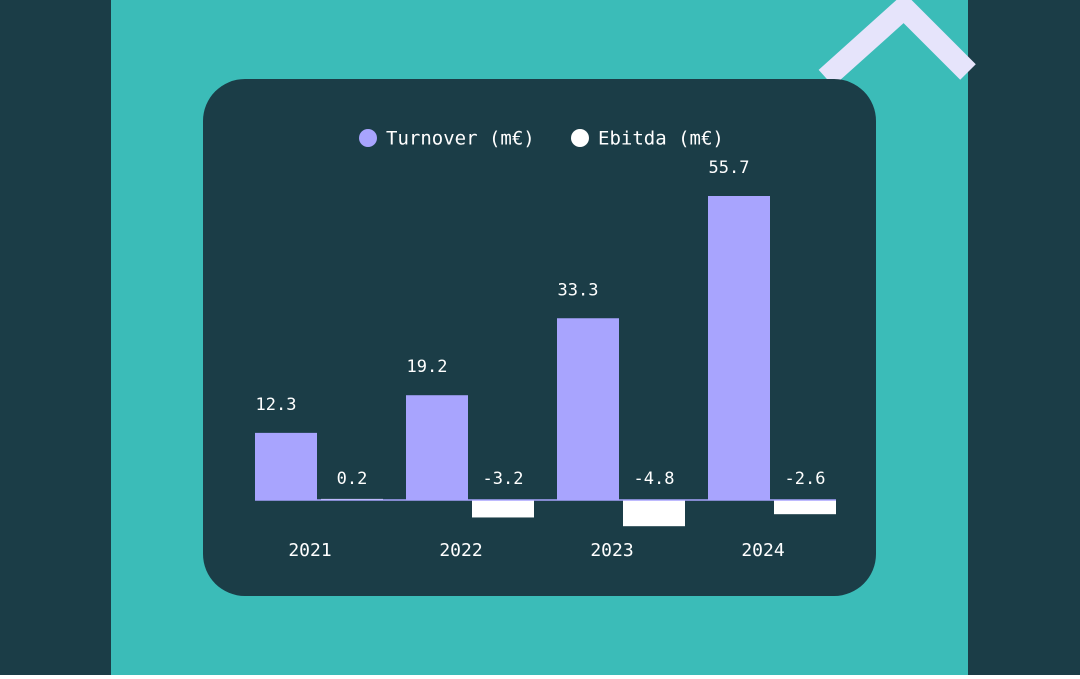 Image resolution: width=1080 pixels, height=679 pixels. What do you see at coordinates (276, 405) in the screenshot?
I see `value-label: 12.3` at bounding box center [276, 405].